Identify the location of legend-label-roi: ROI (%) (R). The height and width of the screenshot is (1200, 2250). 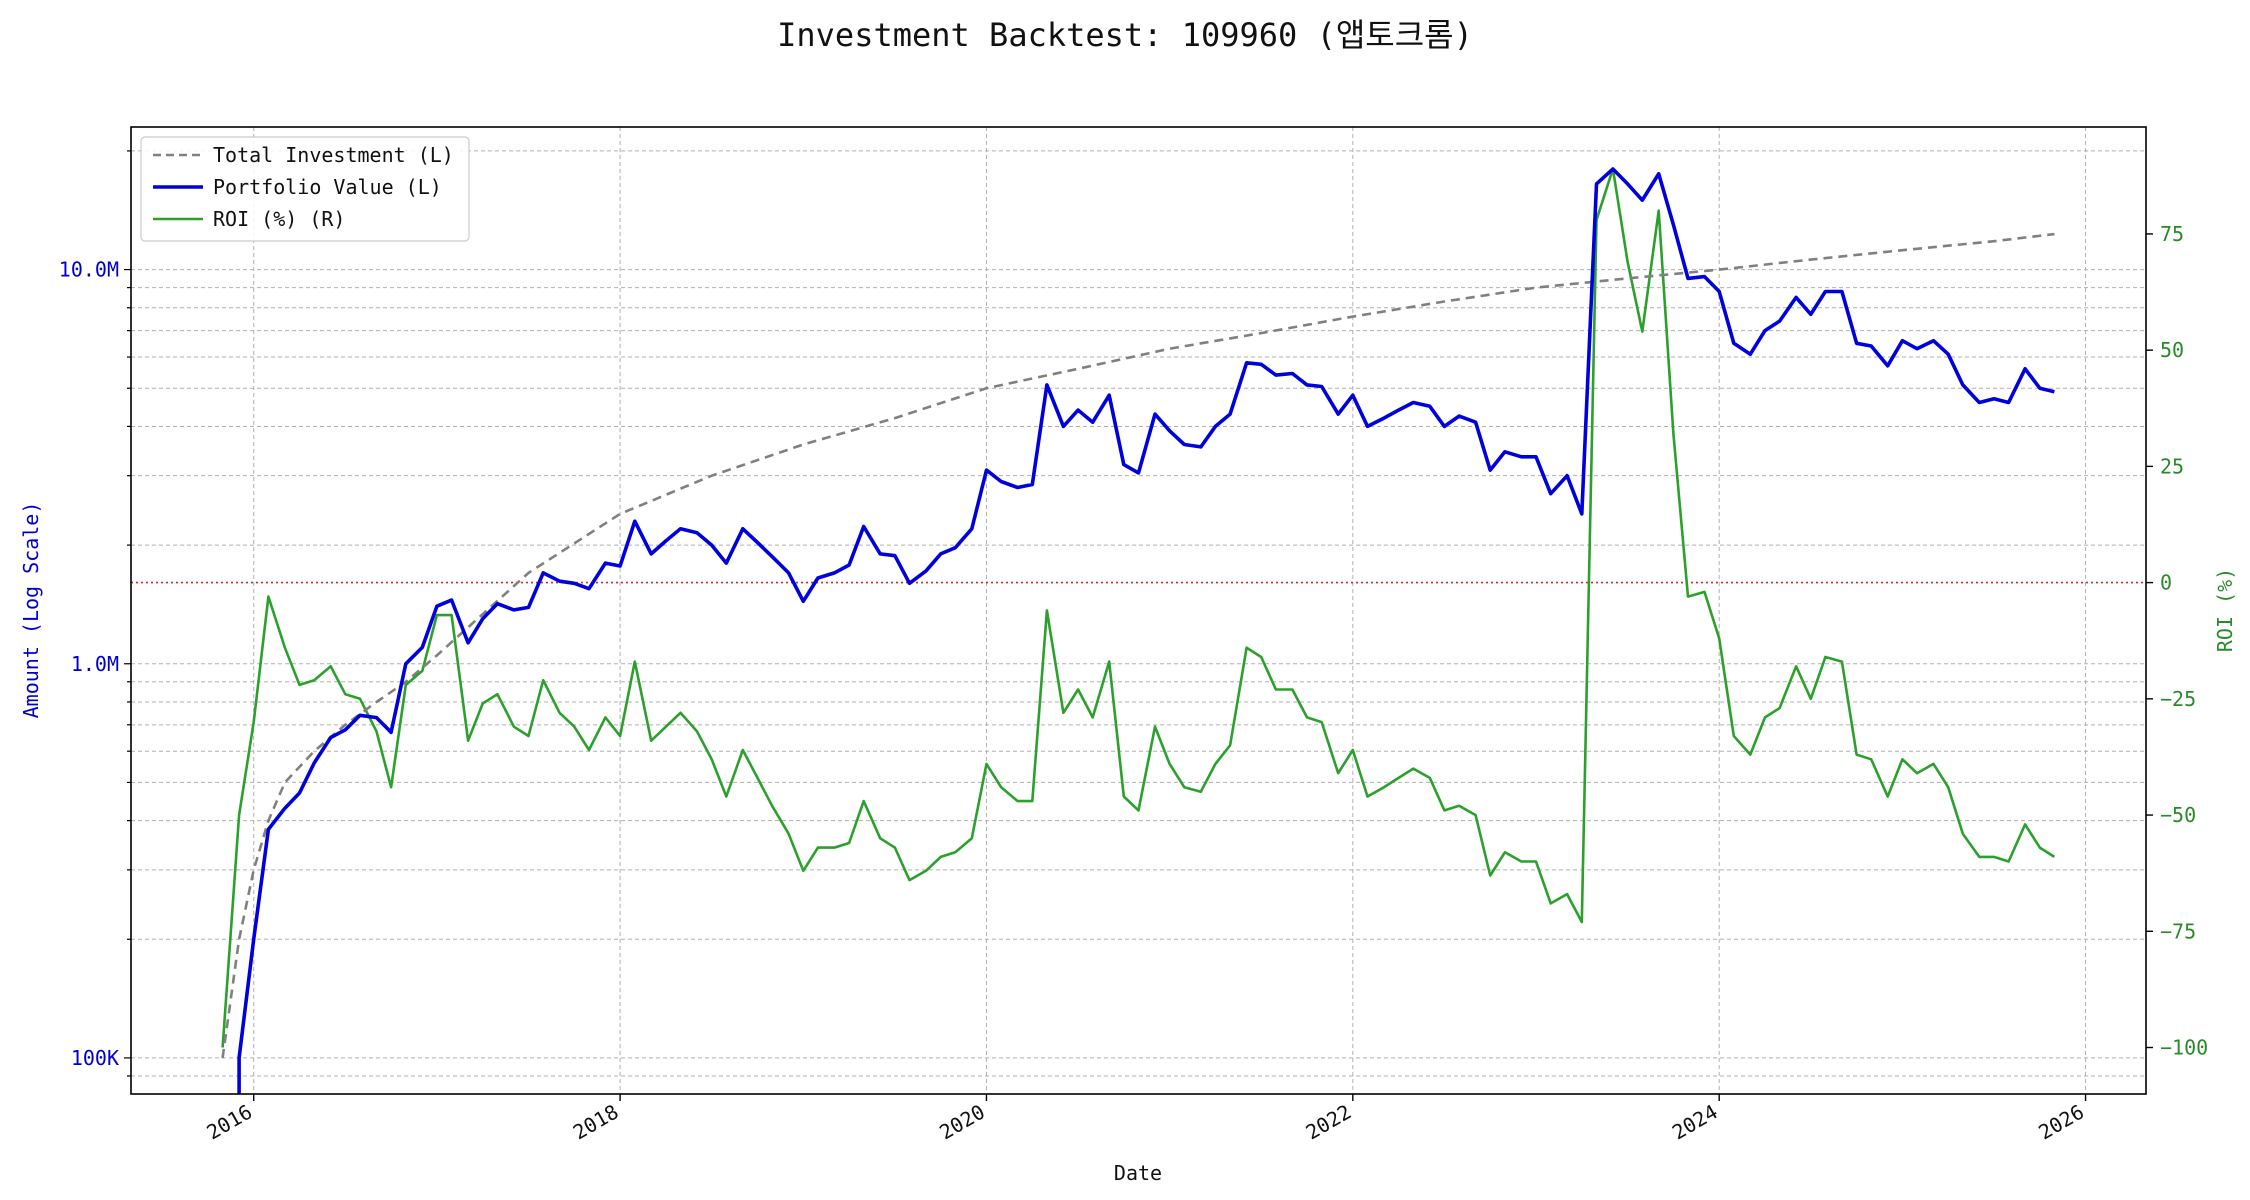
(279, 219).